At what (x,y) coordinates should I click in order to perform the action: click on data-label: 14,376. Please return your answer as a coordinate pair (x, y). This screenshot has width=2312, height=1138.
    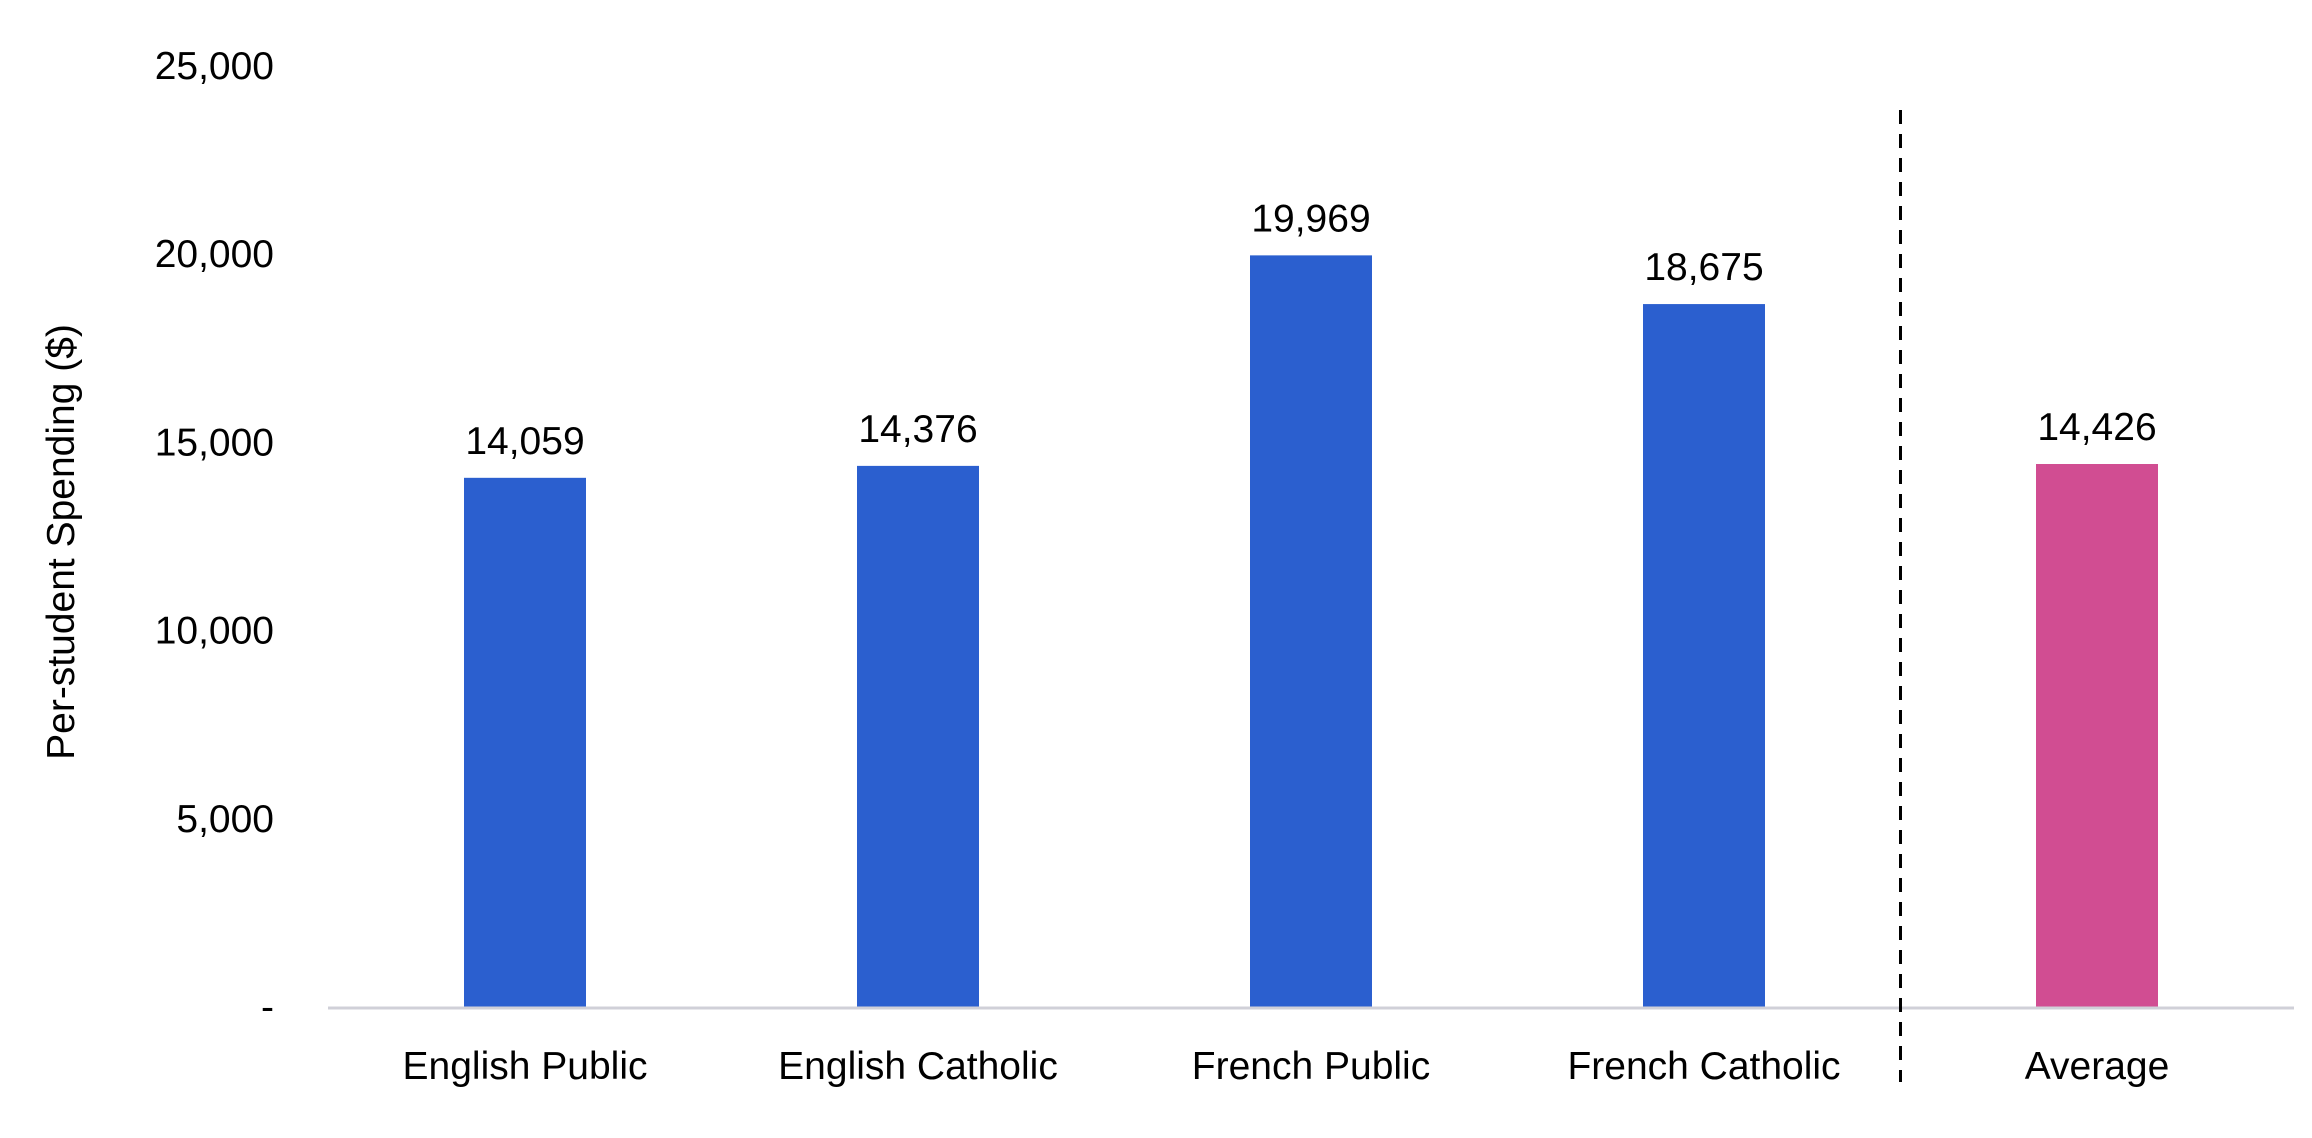
    Looking at the image, I should click on (917, 429).